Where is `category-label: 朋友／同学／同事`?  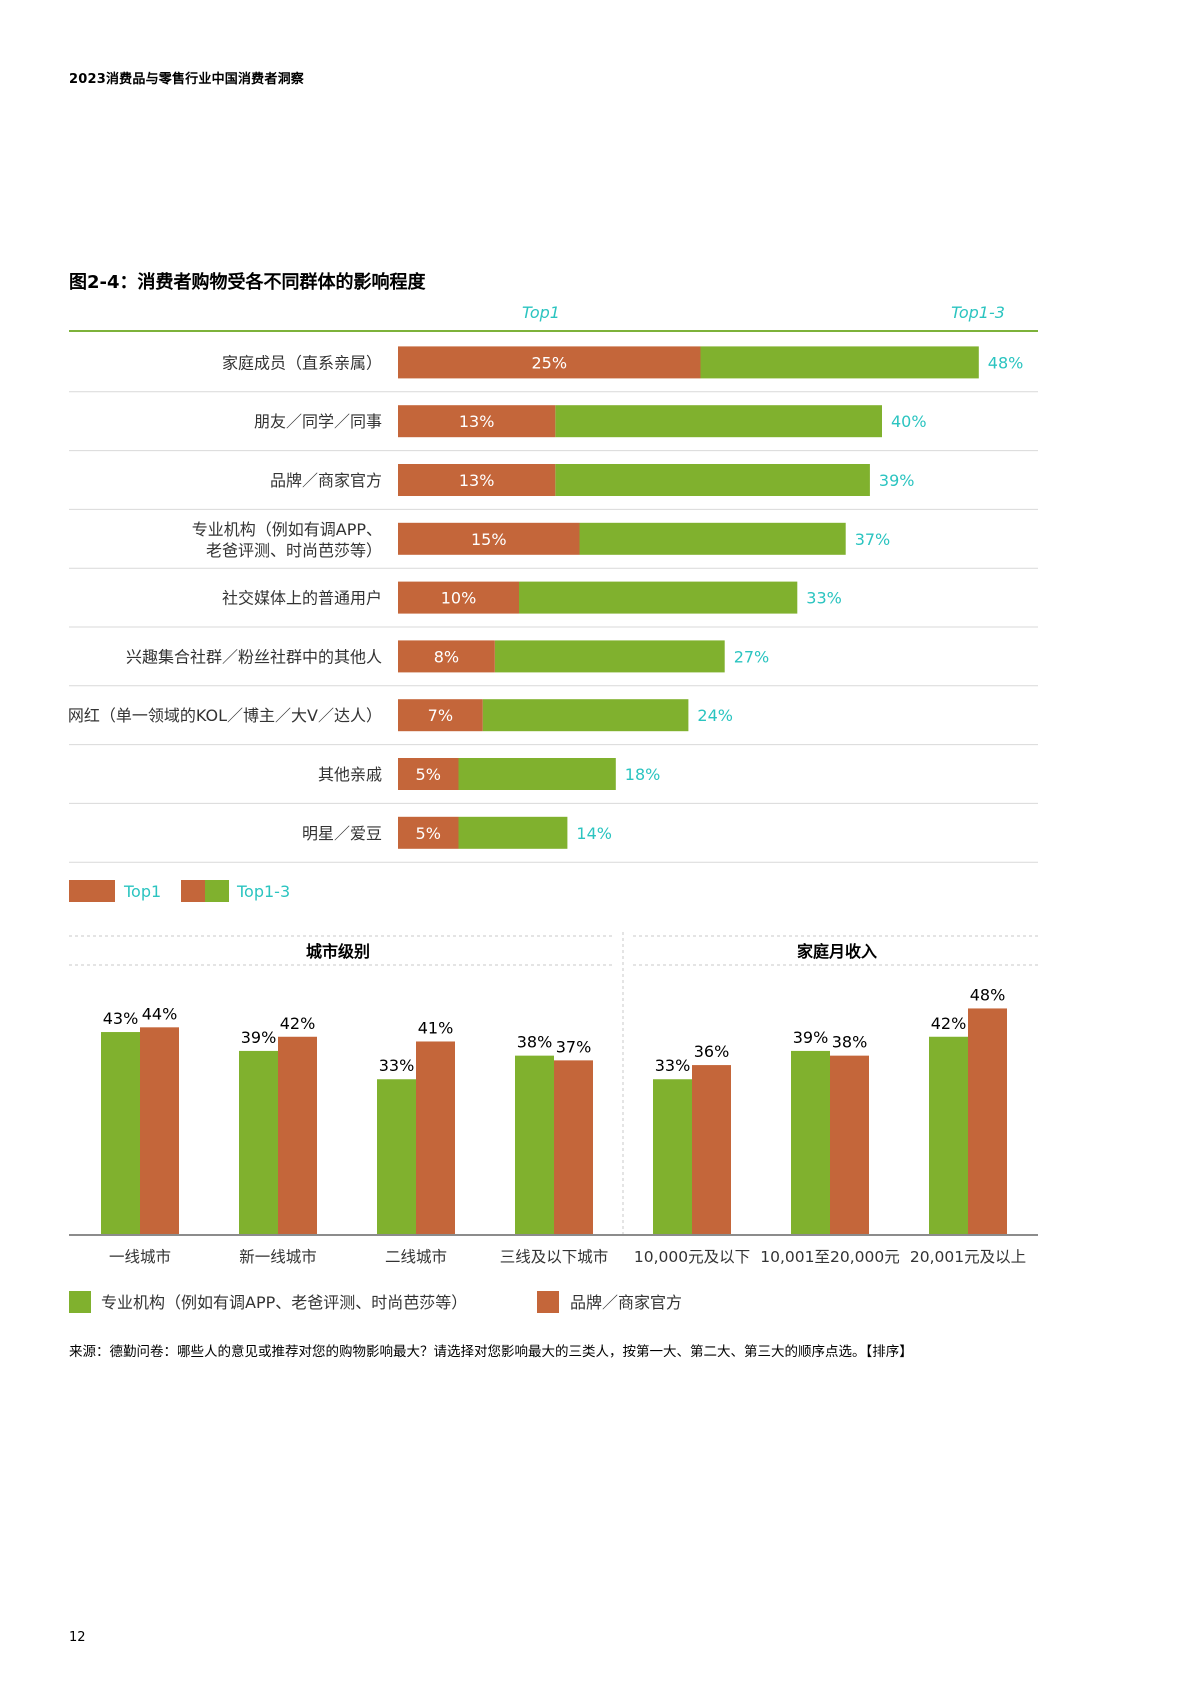
category-label: 朋友／同学／同事 is located at coordinates (318, 421).